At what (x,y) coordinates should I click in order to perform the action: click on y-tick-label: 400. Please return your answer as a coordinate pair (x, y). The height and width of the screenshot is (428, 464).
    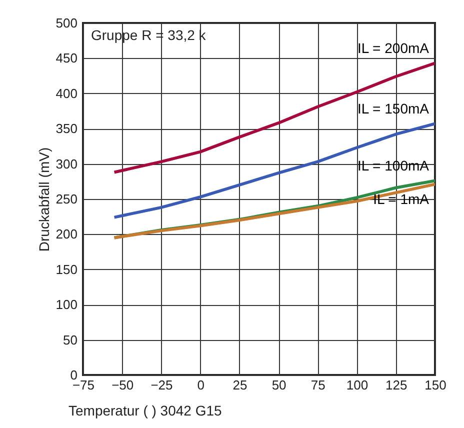
    Looking at the image, I should click on (67, 93).